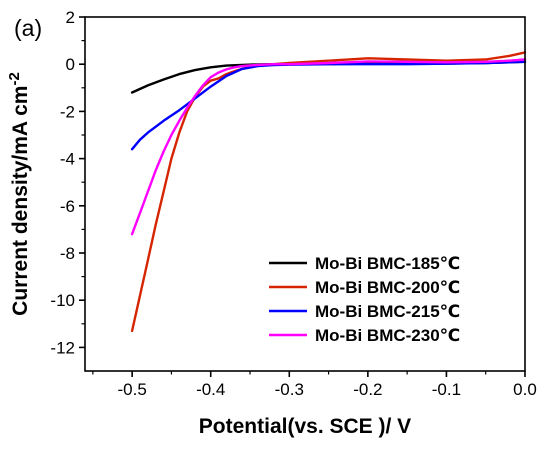  I want to click on legend-label-1: Mo-Bi BMC-185℃, so click(387, 263).